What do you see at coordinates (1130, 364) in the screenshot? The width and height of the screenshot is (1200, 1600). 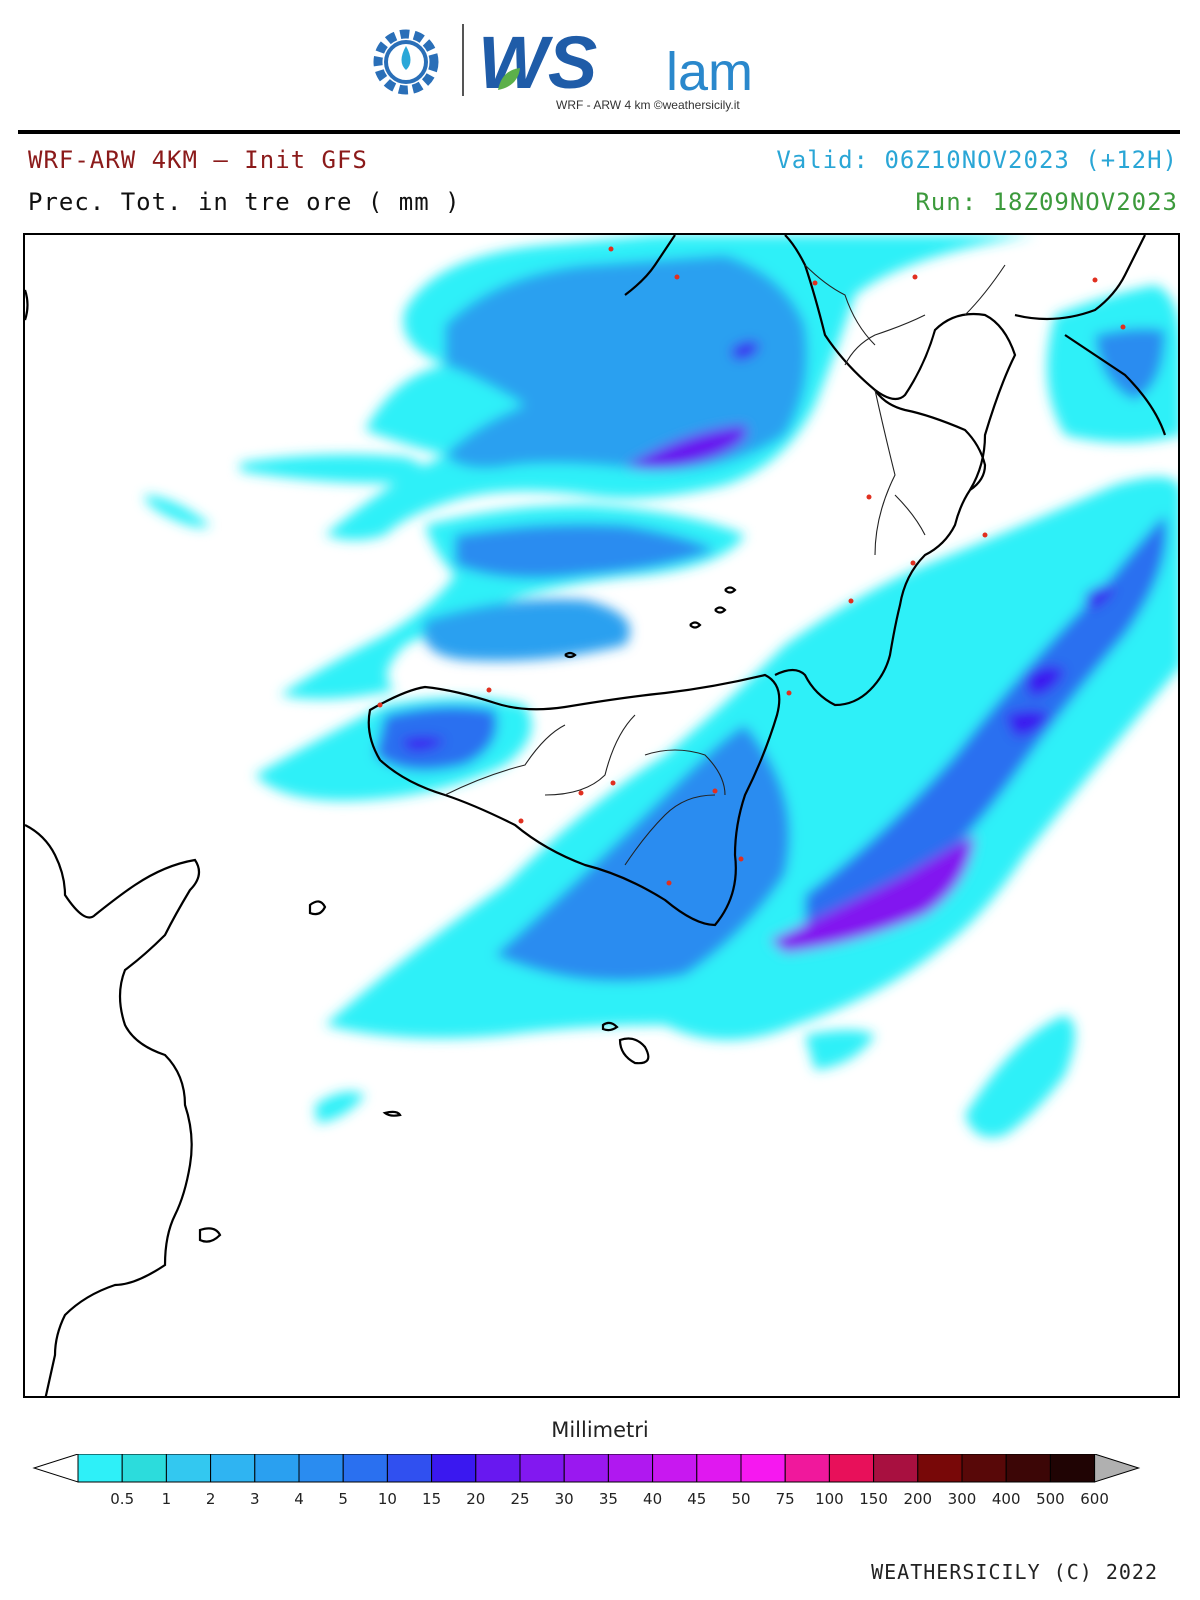 I see `precip-area-calabria-east-blue` at bounding box center [1130, 364].